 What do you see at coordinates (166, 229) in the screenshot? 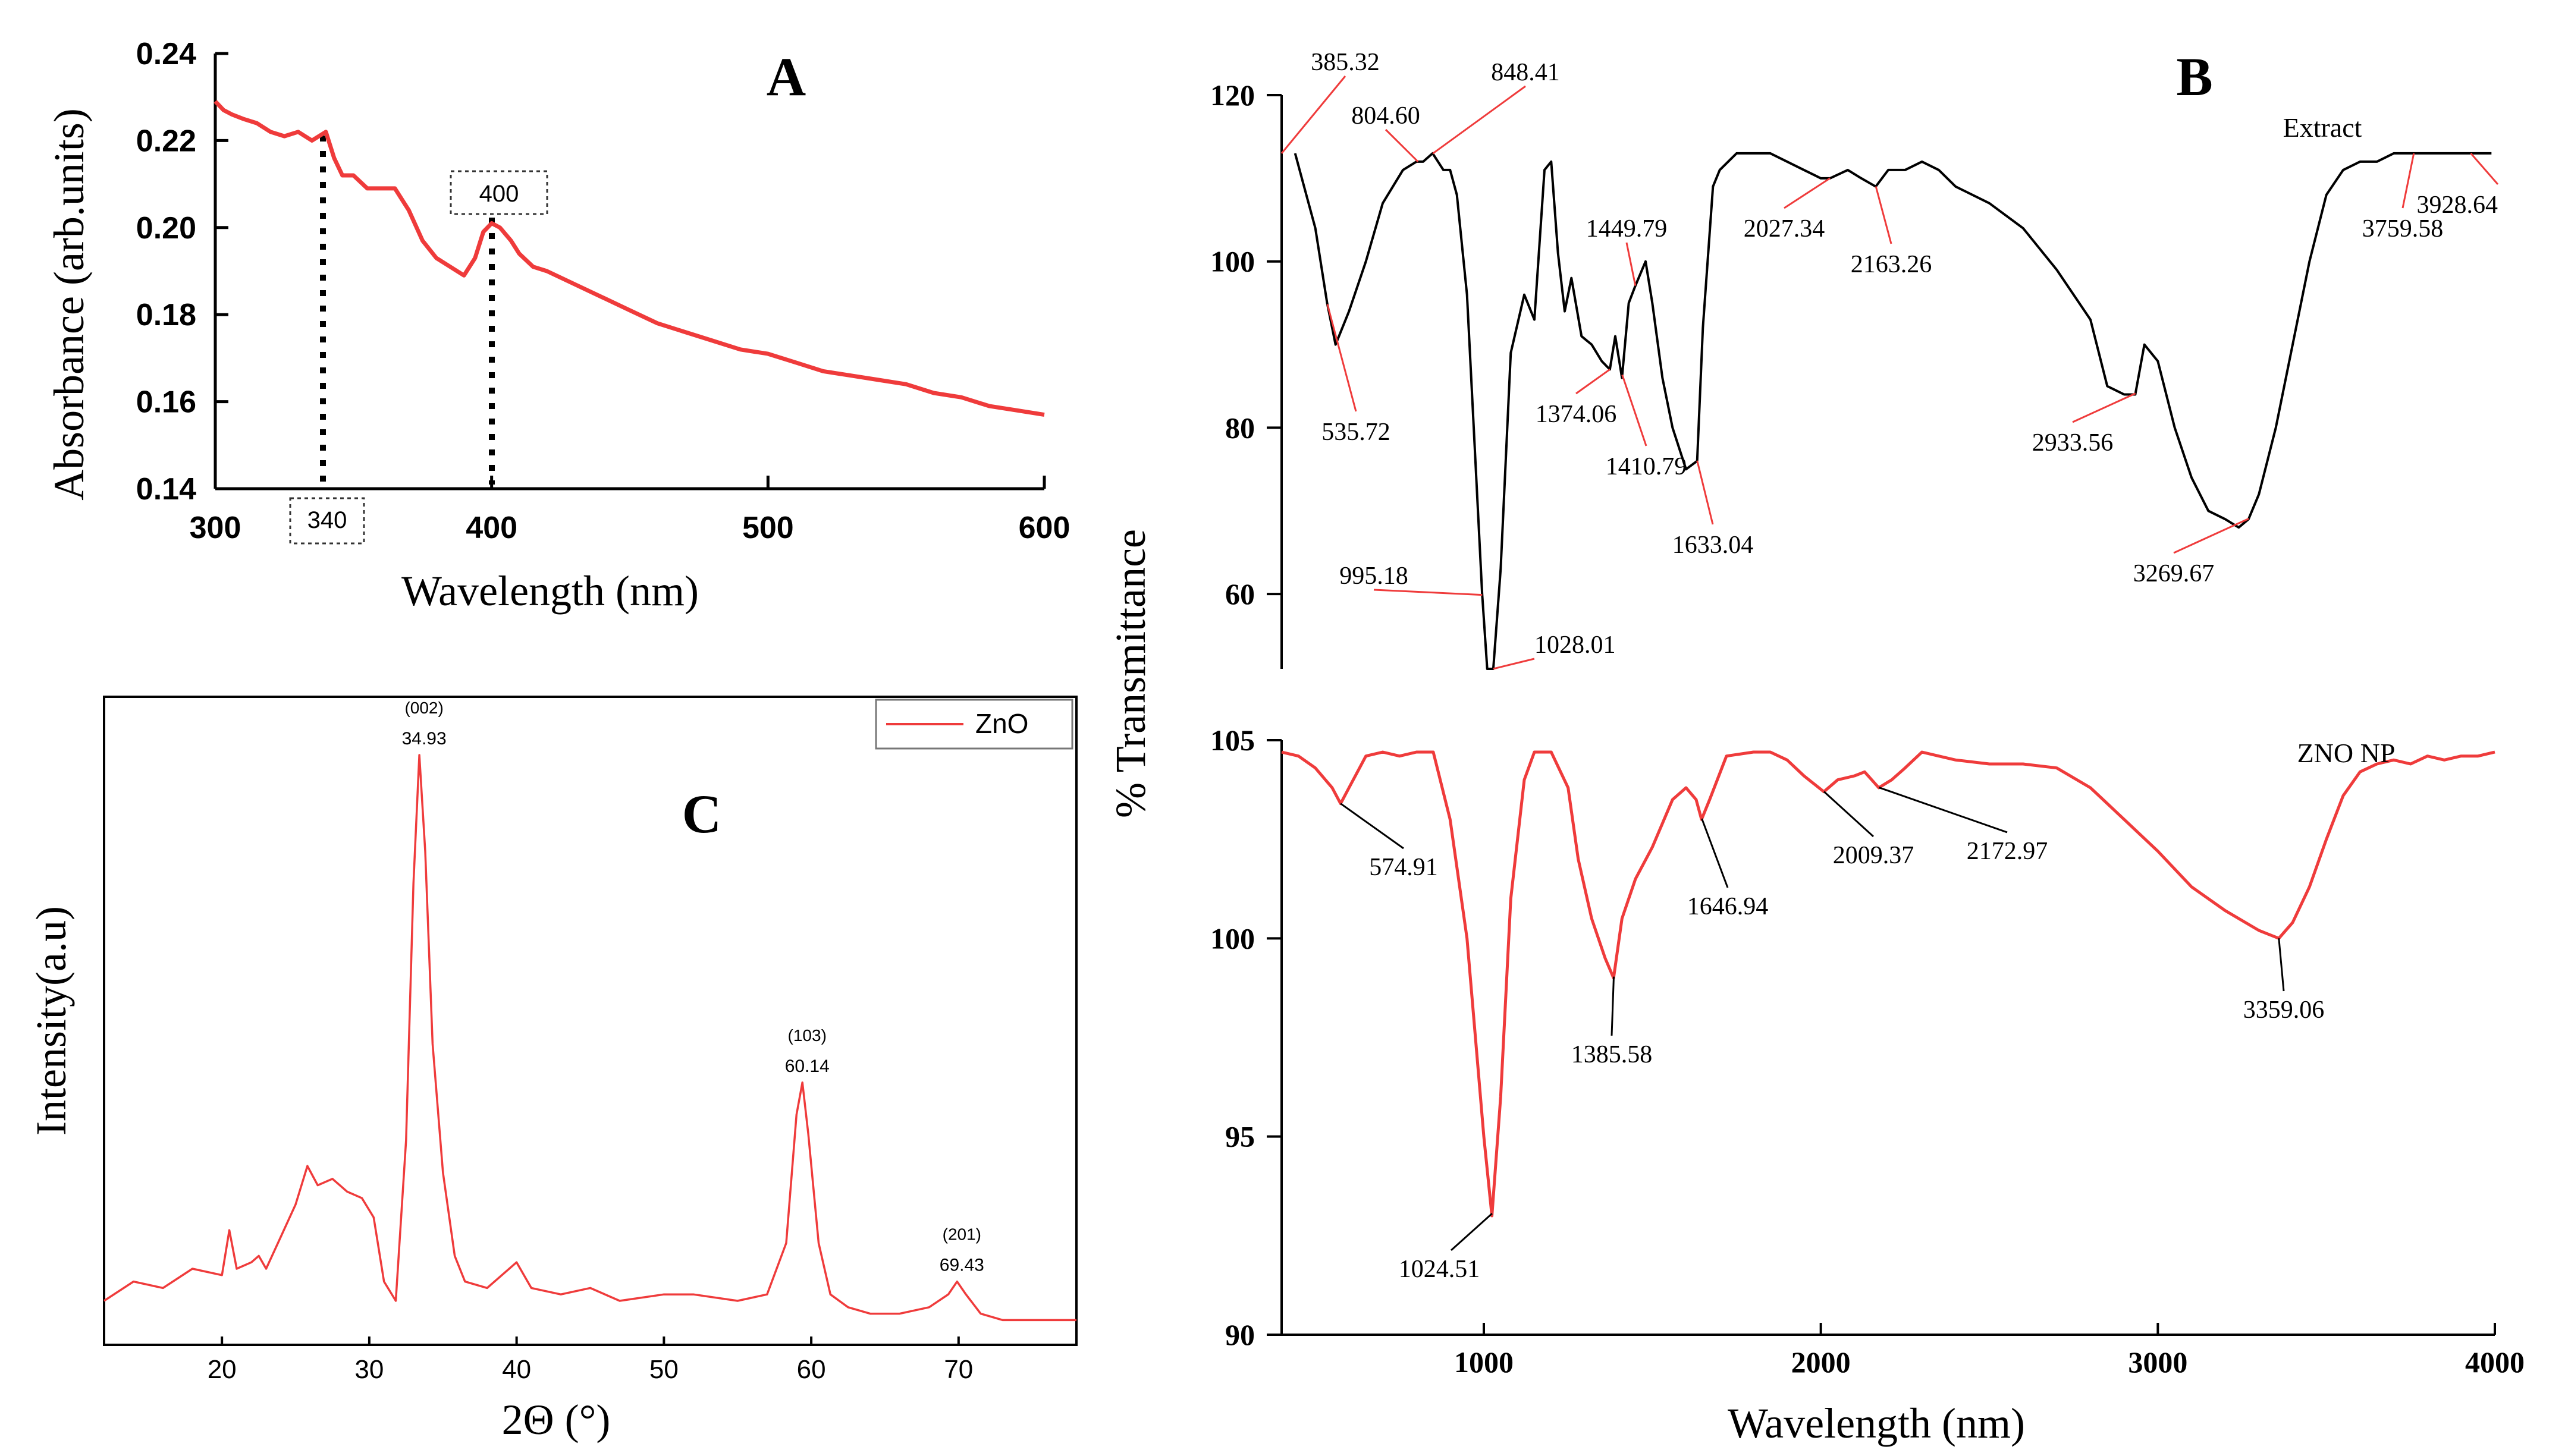
I see `panel-a-y-tick-label: 0.20` at bounding box center [166, 229].